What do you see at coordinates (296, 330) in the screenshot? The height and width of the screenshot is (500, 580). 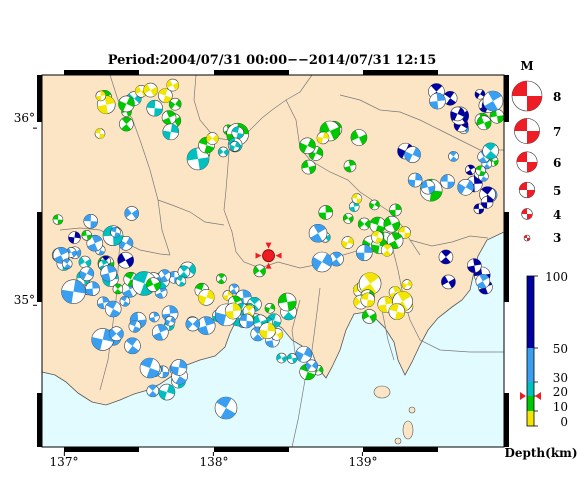 I see `sea-boundary-line` at bounding box center [296, 330].